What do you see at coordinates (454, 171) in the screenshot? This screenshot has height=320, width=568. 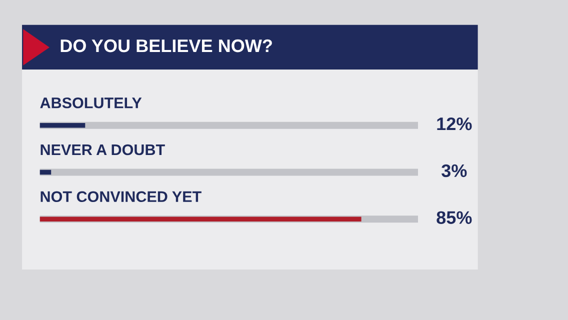 I see `data-label: 3%` at bounding box center [454, 171].